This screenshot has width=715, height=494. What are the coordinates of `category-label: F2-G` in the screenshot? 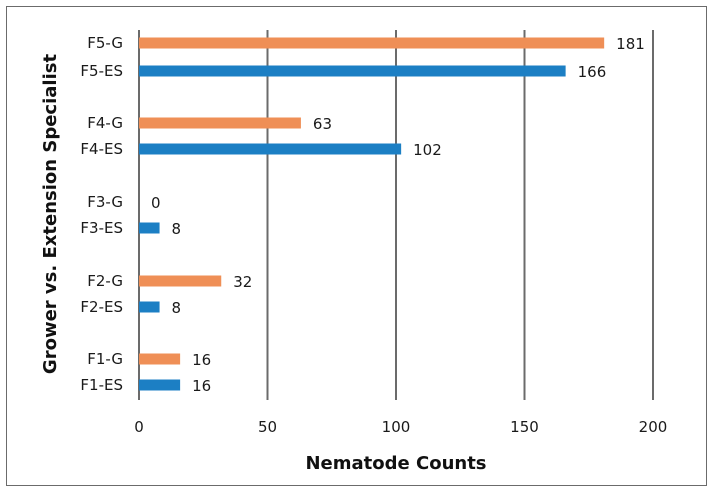 It's located at (105, 281).